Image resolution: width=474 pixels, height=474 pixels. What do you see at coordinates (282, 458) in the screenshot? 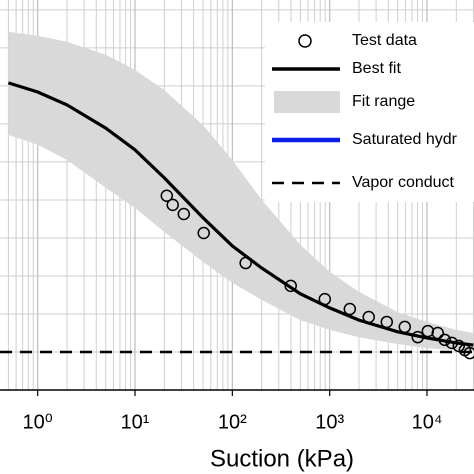
I see `x-axis-label: Suction (kPa)` at bounding box center [282, 458].